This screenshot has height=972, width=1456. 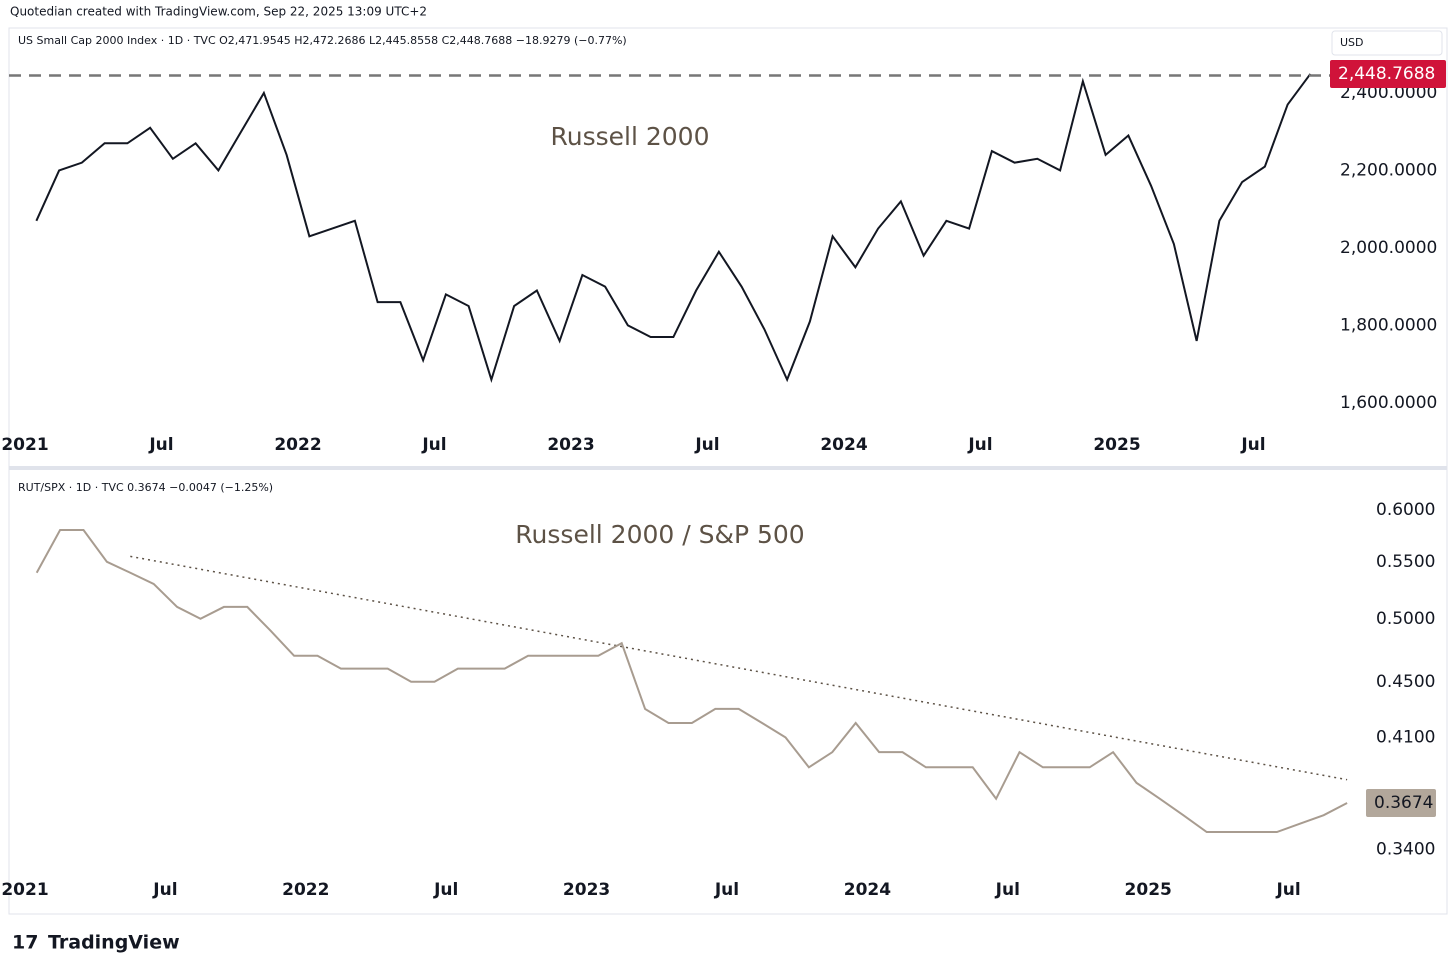 I want to click on y-tick-label: 2,000.0000, so click(x=1388, y=248).